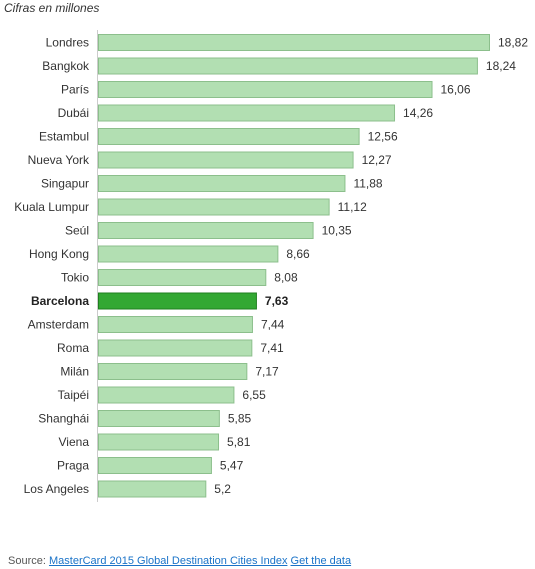  Describe the element at coordinates (513, 43) in the screenshot. I see `value-label: 18,82` at that location.